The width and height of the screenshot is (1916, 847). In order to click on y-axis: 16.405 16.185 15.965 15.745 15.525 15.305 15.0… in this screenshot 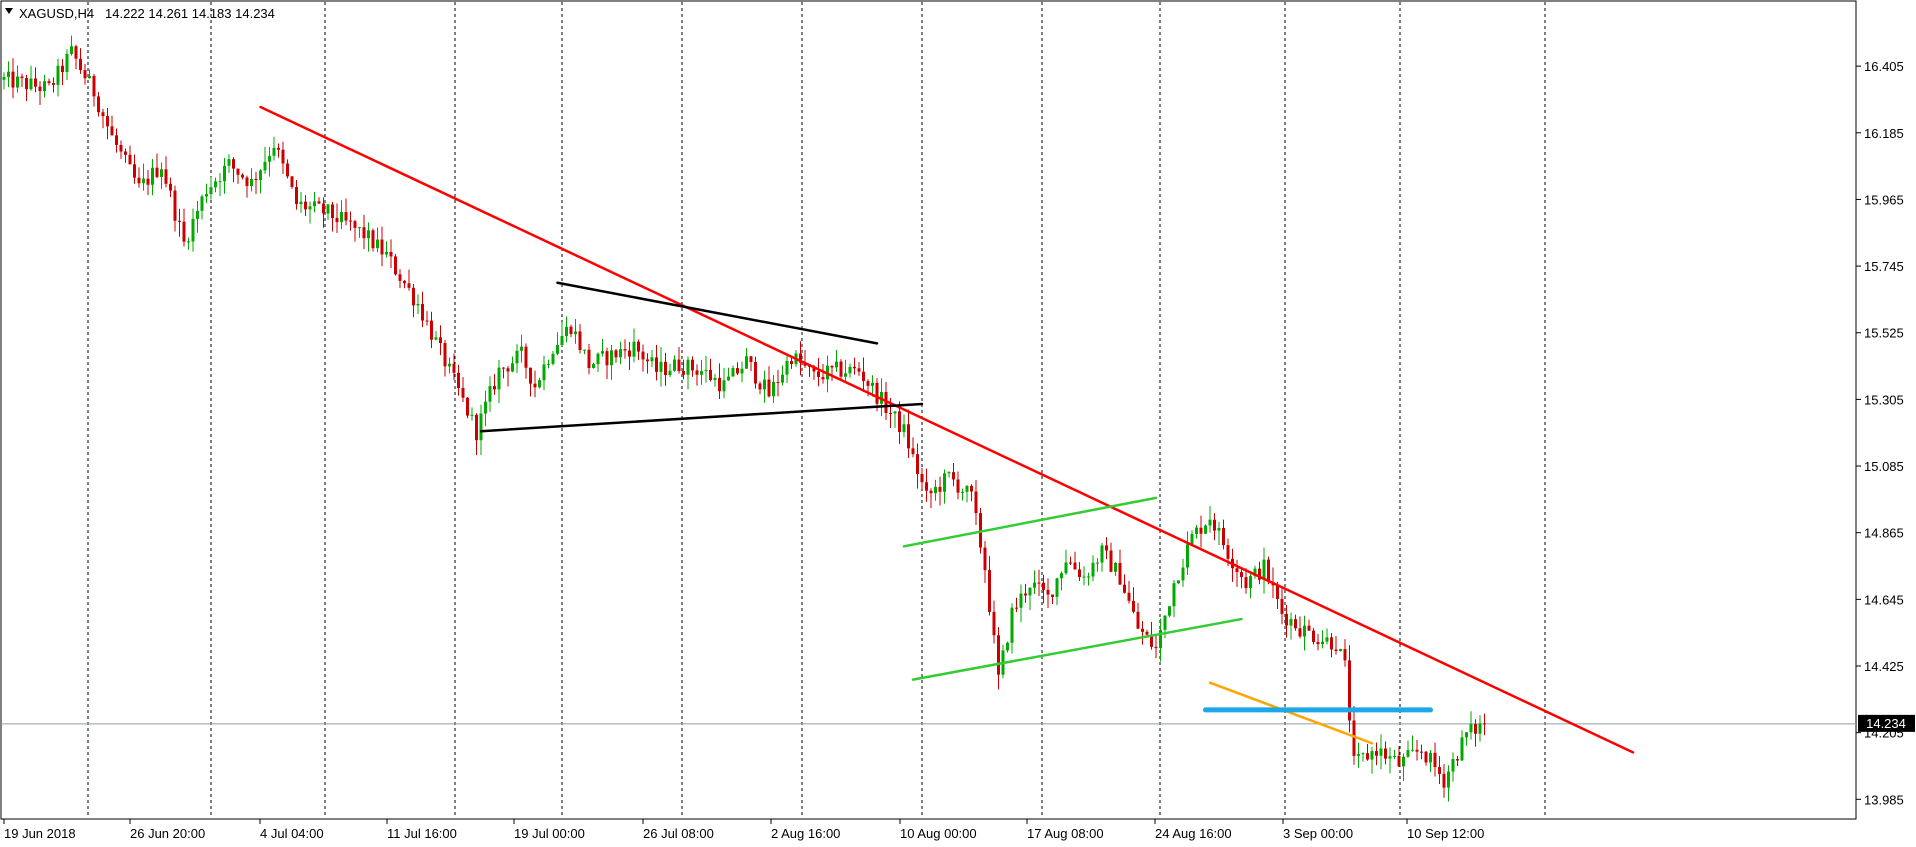, I will do `click(1880, 433)`.